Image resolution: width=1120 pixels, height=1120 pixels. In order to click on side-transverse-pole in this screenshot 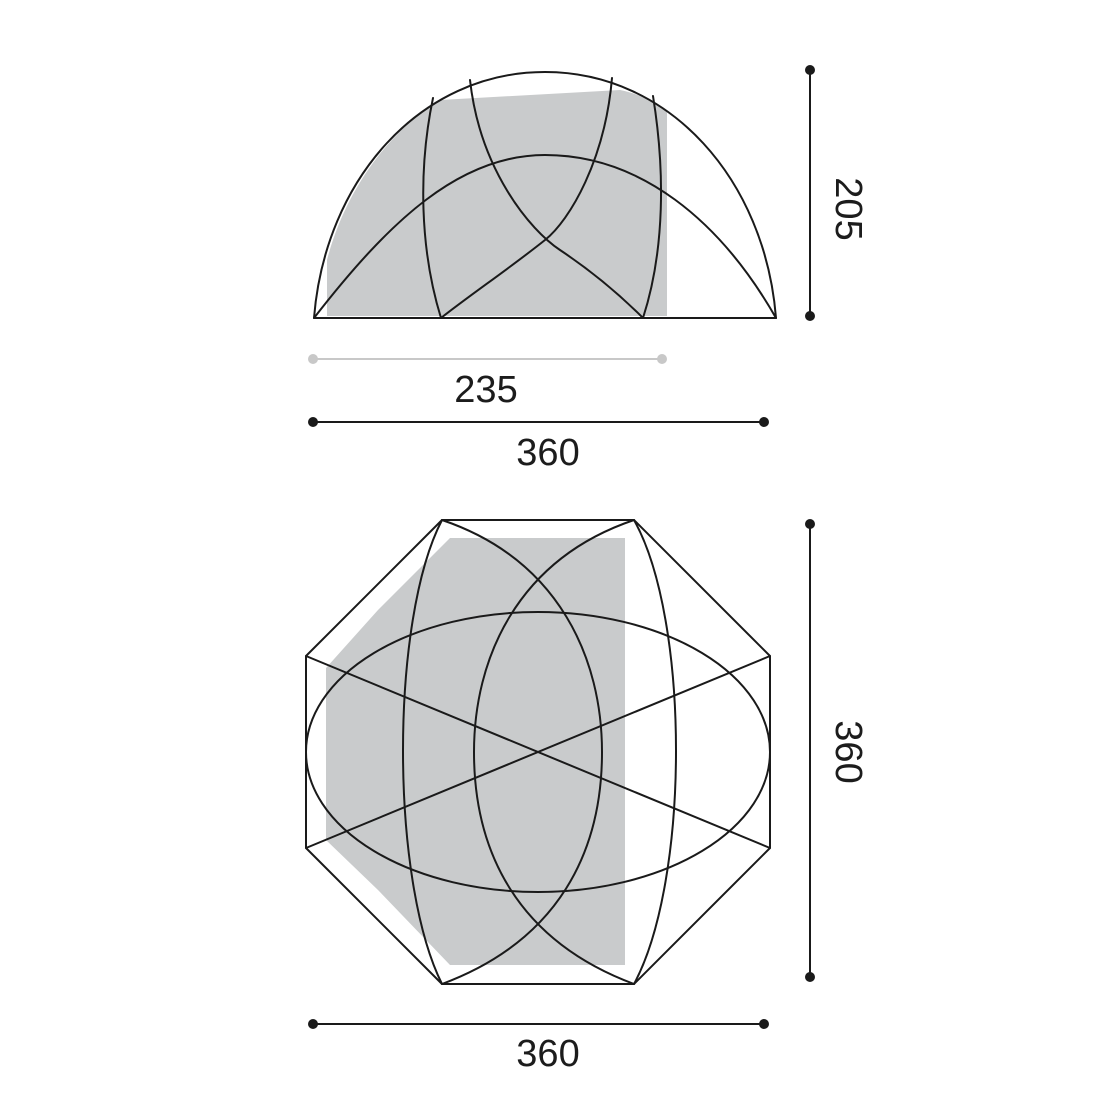, I will do `click(545, 236)`.